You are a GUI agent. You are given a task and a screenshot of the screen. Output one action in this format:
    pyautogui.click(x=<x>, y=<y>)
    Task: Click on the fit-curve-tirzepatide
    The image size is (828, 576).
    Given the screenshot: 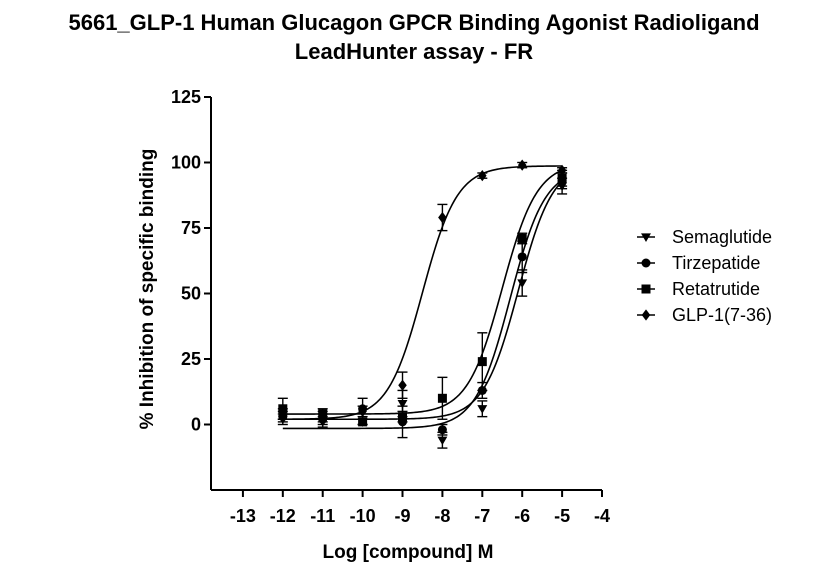 What is the action you would take?
    pyautogui.click(x=422, y=304)
    